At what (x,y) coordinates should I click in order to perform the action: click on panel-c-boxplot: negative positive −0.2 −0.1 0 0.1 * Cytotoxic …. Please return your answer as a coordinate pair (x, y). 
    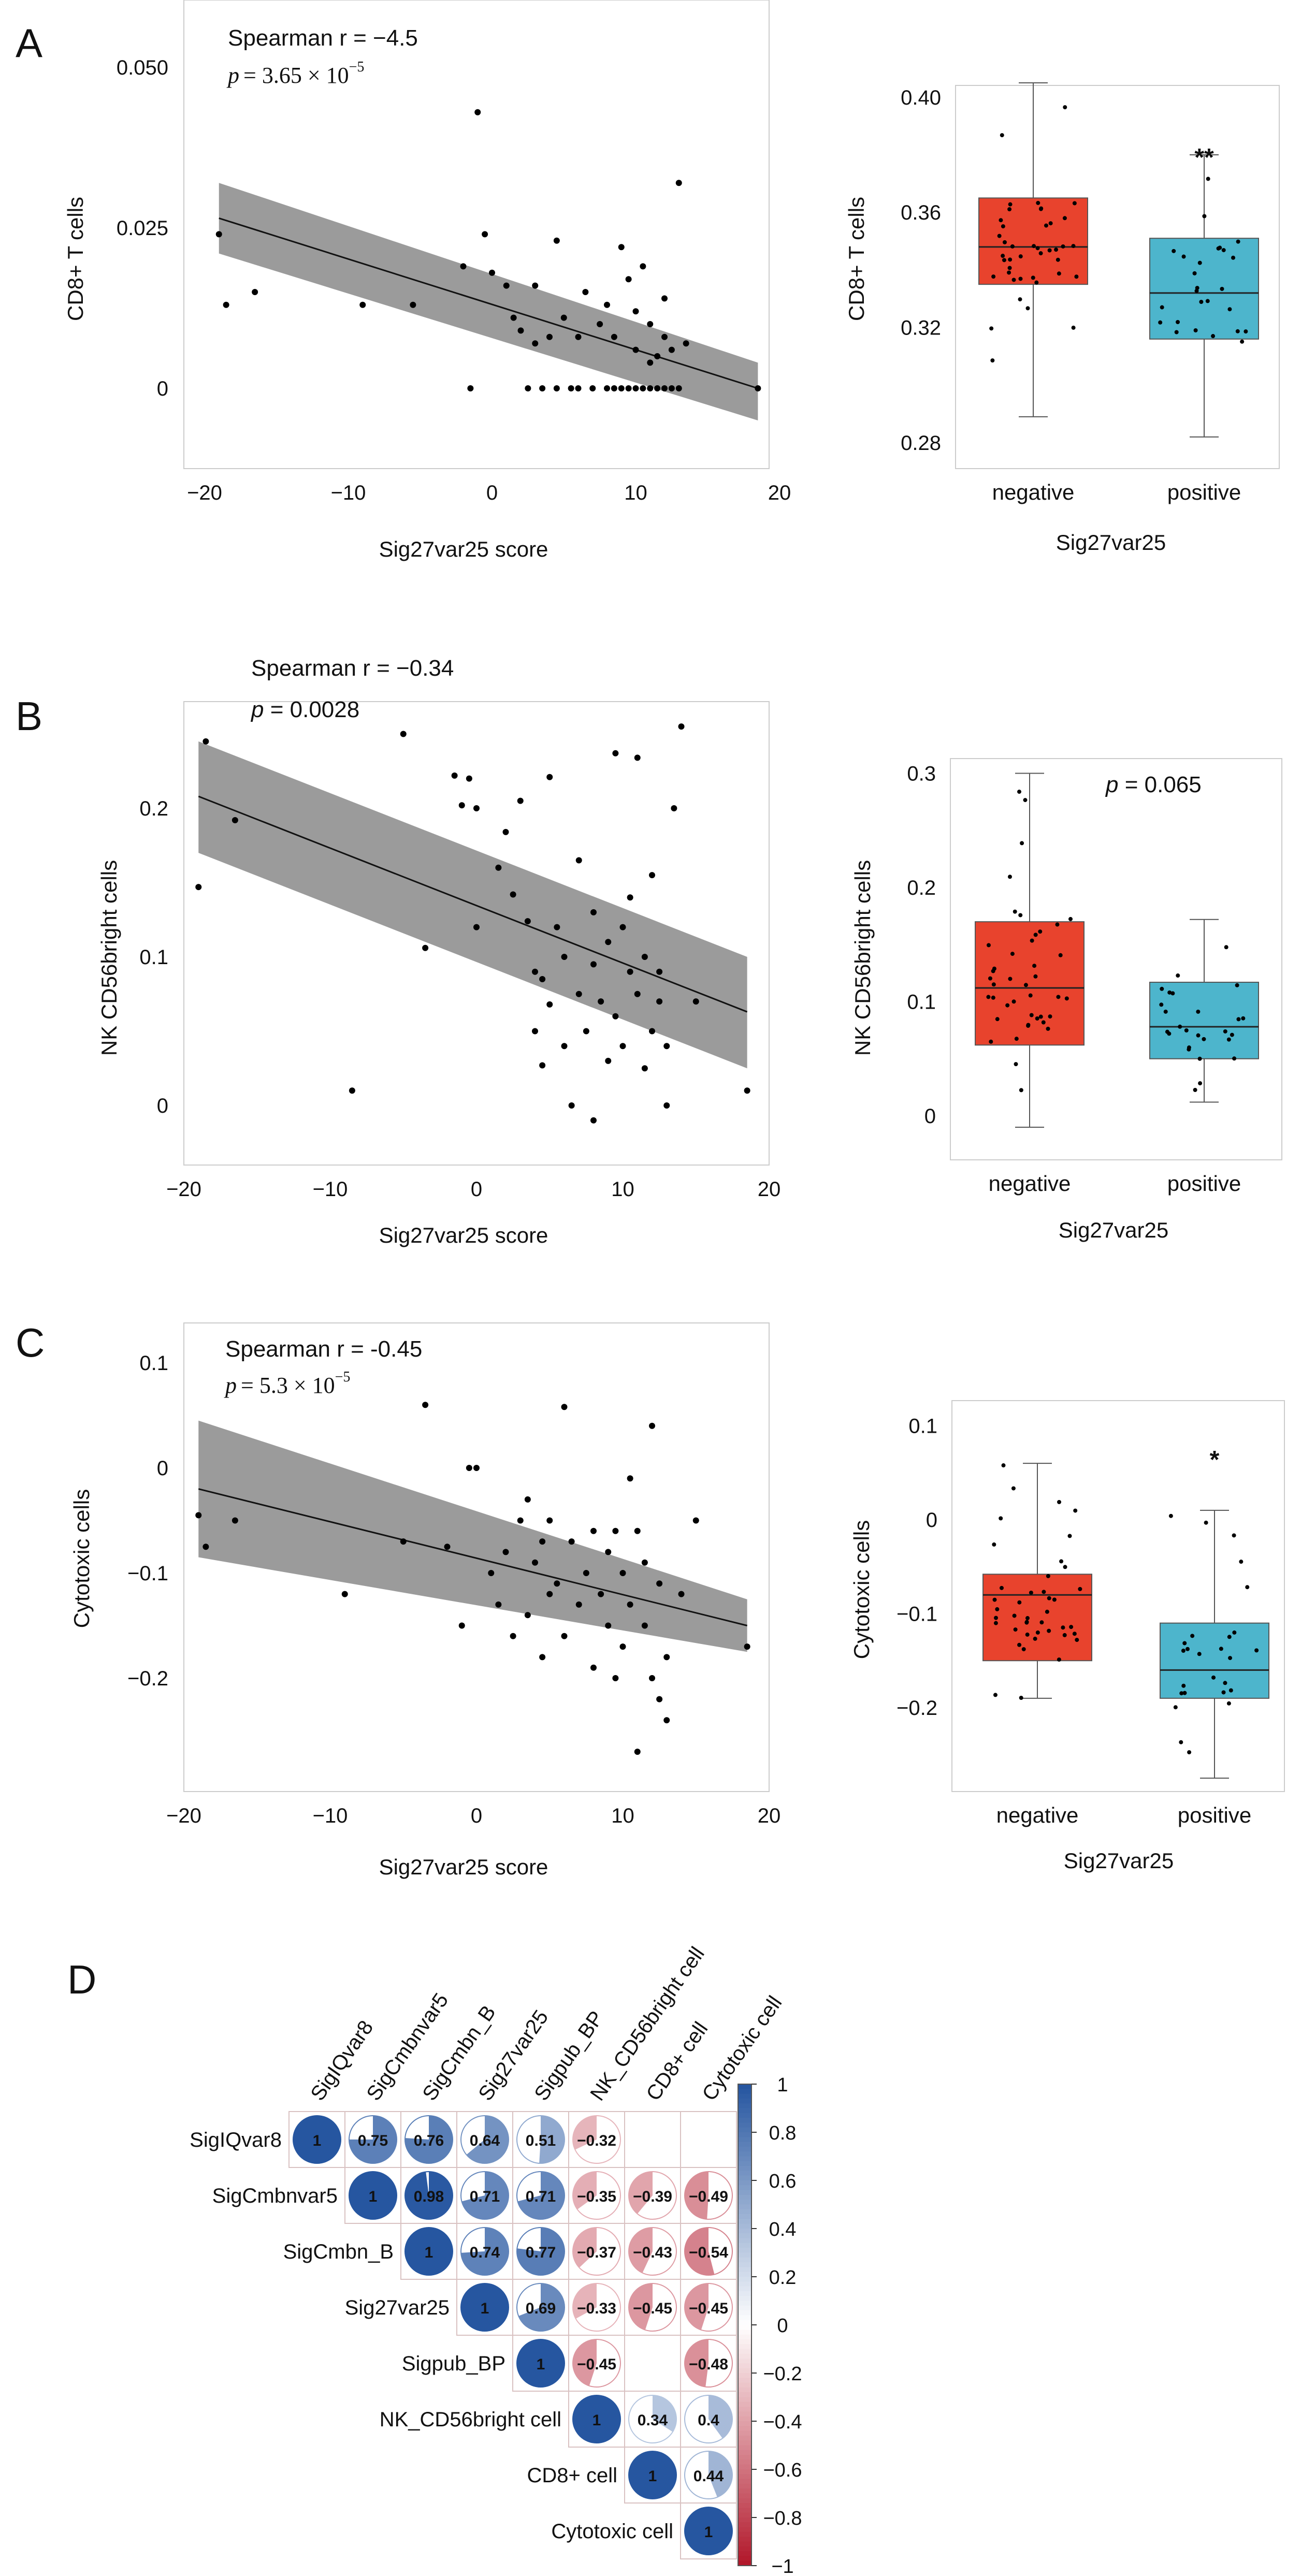
    Looking at the image, I should click on (1067, 1637).